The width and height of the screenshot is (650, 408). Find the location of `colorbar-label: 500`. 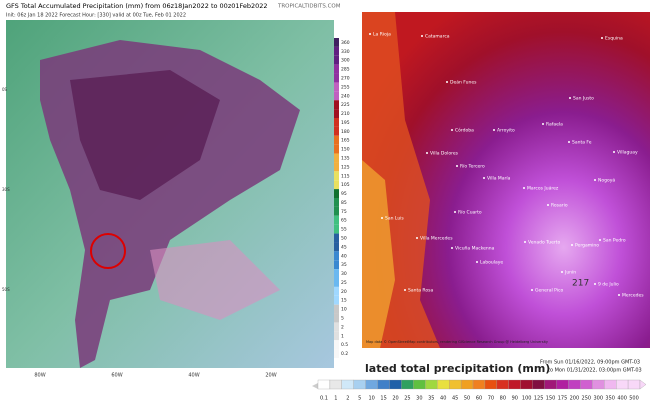

colorbar-label: 500 is located at coordinates (634, 399).